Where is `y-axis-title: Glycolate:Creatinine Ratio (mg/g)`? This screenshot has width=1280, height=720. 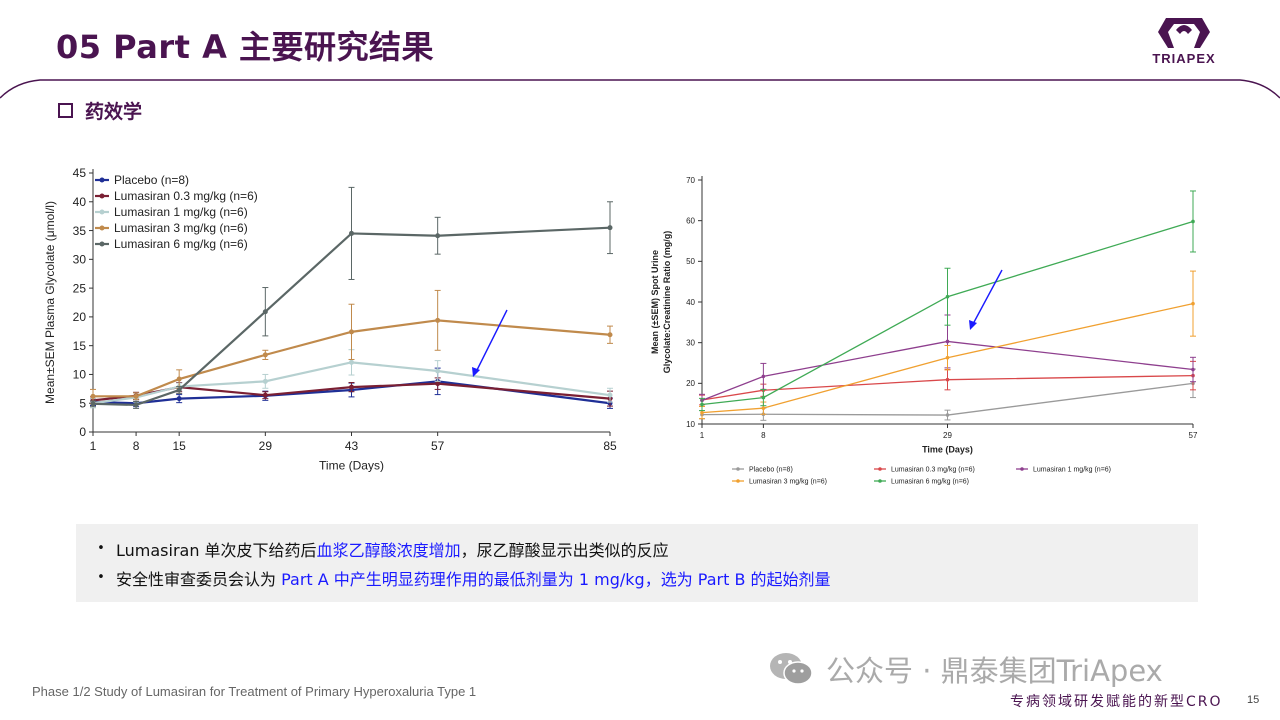
y-axis-title: Glycolate:Creatinine Ratio (mg/g) is located at coordinates (667, 302).